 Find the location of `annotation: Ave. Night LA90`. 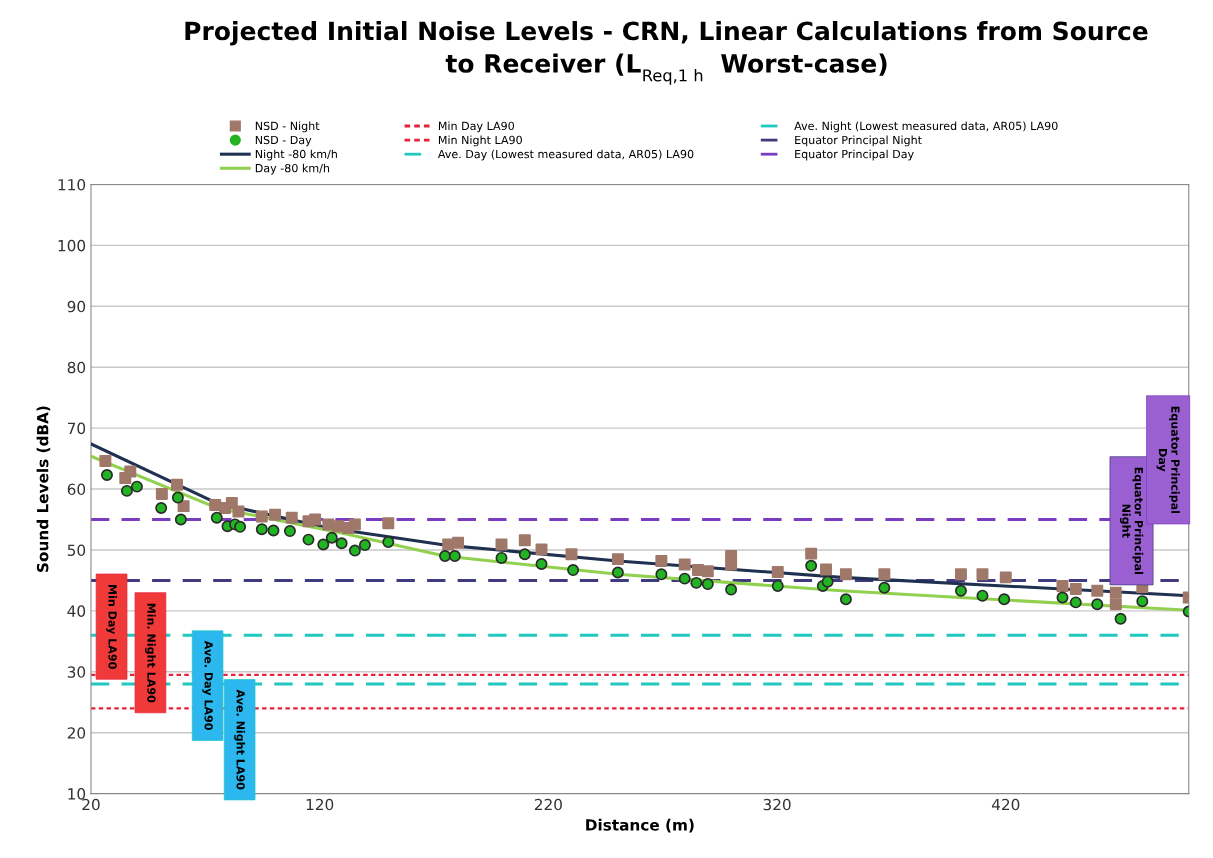

annotation: Ave. Night LA90 is located at coordinates (240, 739).